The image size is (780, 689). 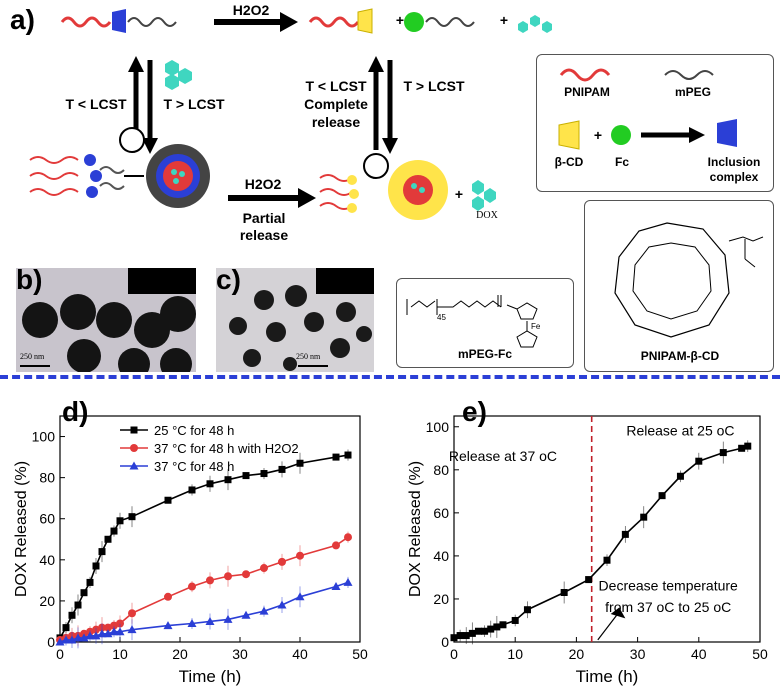 What do you see at coordinates (194, 430) in the screenshot?
I see `legend-label-0: 25 °C for 48 h` at bounding box center [194, 430].